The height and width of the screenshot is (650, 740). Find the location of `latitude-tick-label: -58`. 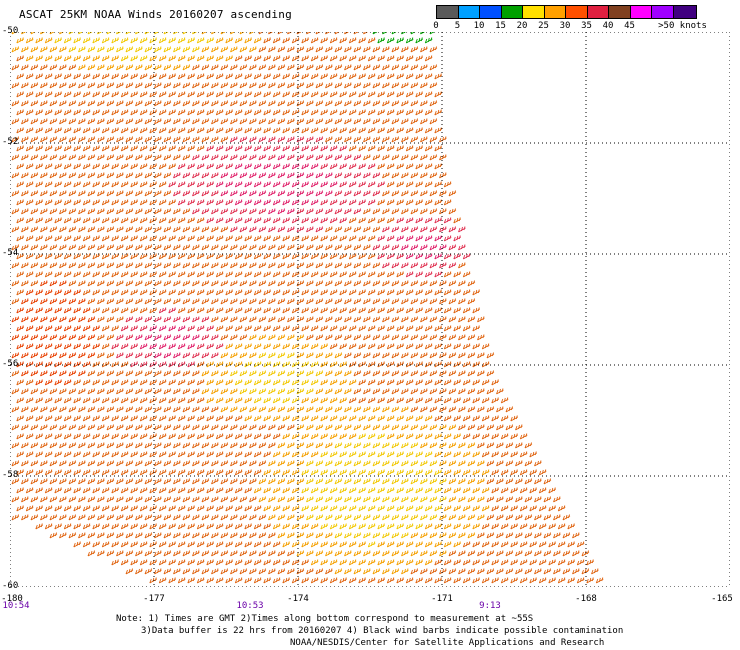

latitude-tick-label: -58 is located at coordinates (10, 475).